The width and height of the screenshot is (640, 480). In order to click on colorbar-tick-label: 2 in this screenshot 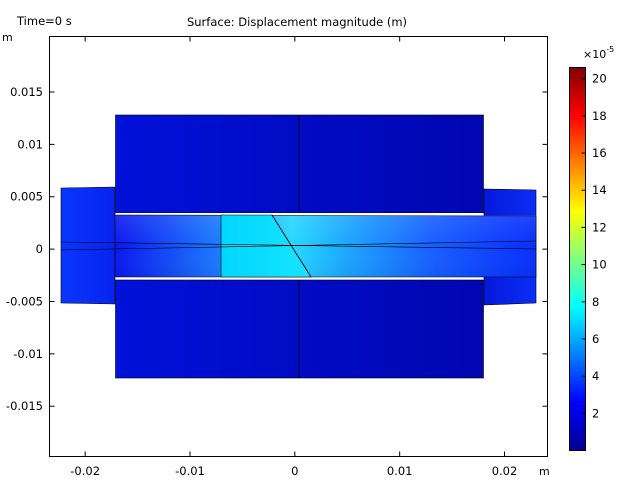, I will do `click(595, 413)`.